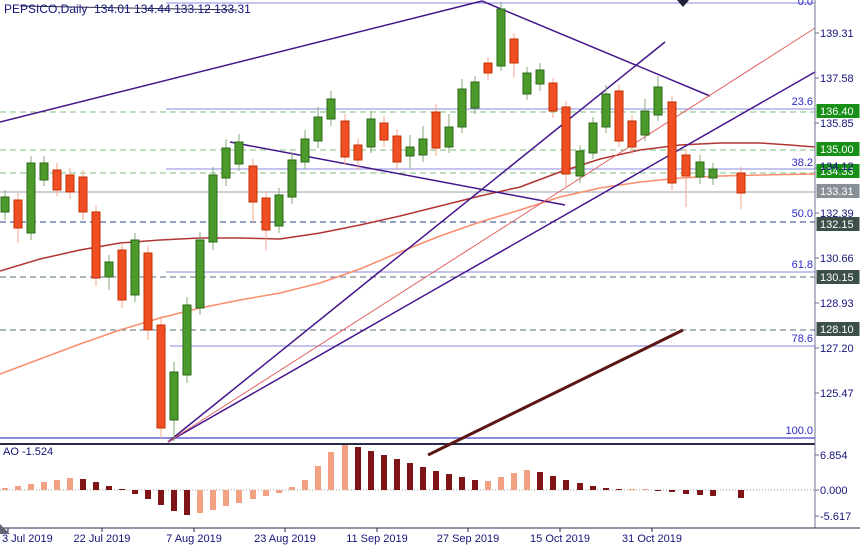  Describe the element at coordinates (802, 102) in the screenshot. I see `fib-level-label: 23.6` at that location.